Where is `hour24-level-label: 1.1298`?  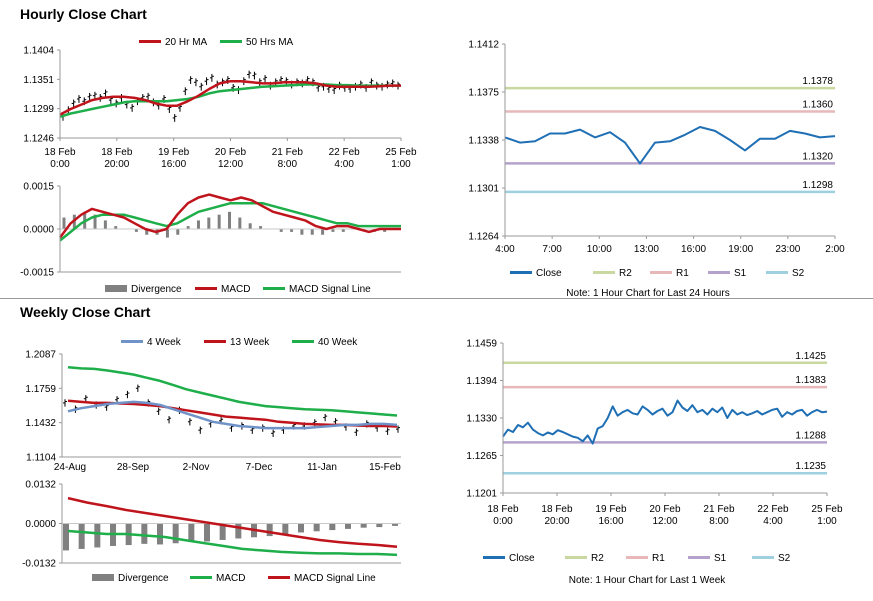 hour24-level-label: 1.1298 is located at coordinates (817, 185).